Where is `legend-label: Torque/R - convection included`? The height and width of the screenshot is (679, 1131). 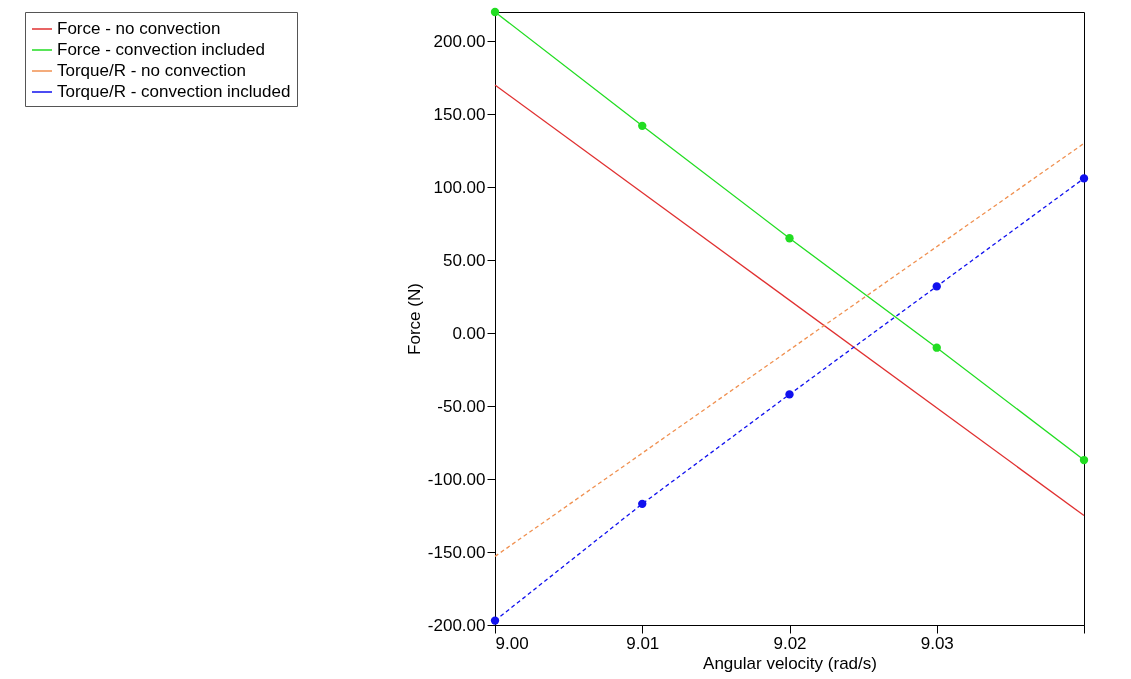 legend-label: Torque/R - convection included is located at coordinates (174, 91).